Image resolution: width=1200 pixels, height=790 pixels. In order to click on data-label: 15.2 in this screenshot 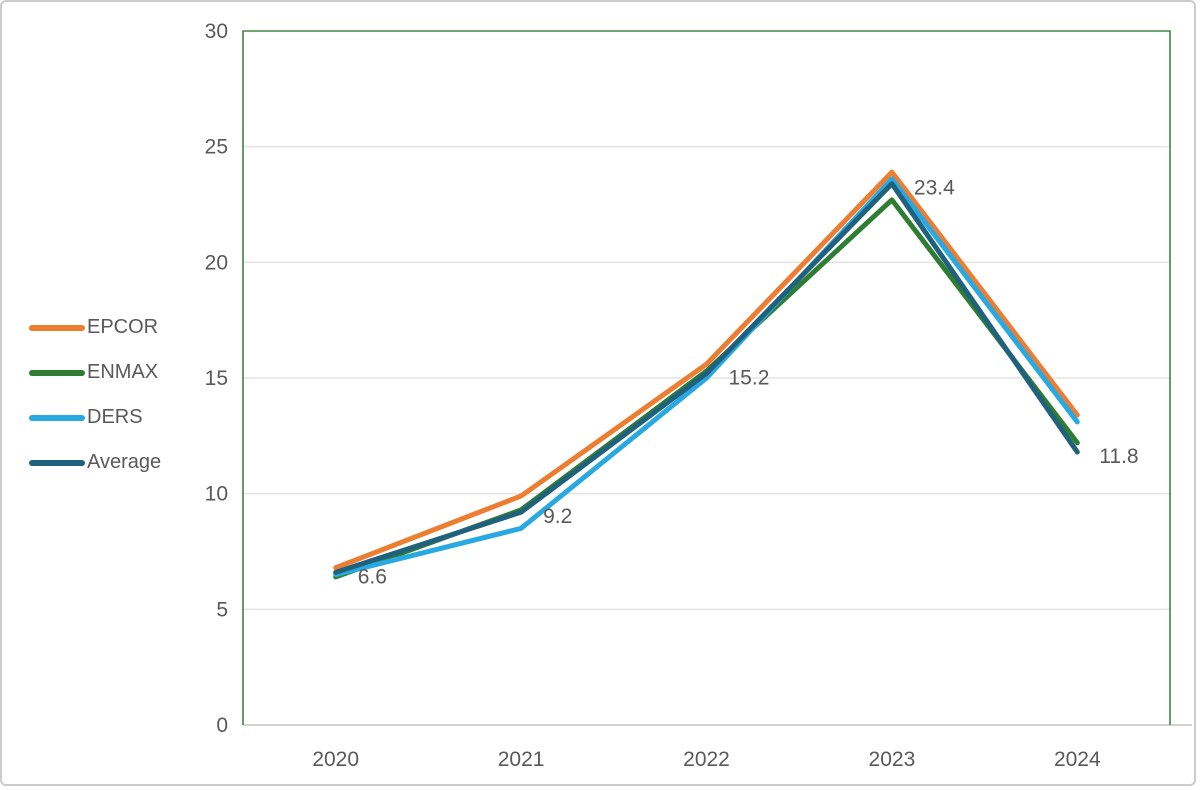, I will do `click(749, 377)`.